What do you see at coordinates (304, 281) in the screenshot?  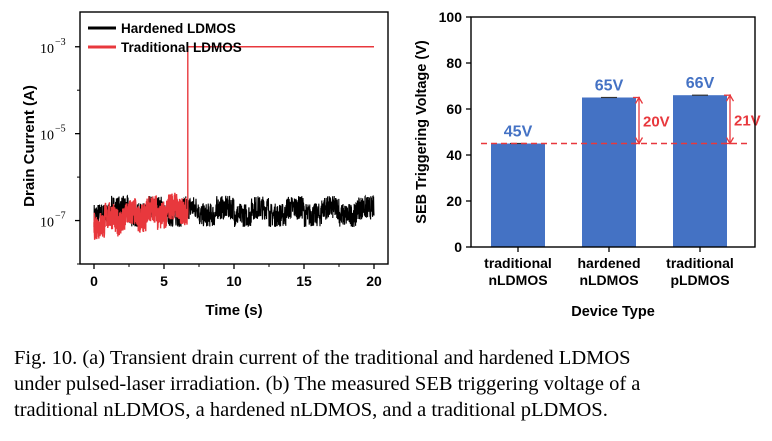 I see `x-tick-label: 15` at bounding box center [304, 281].